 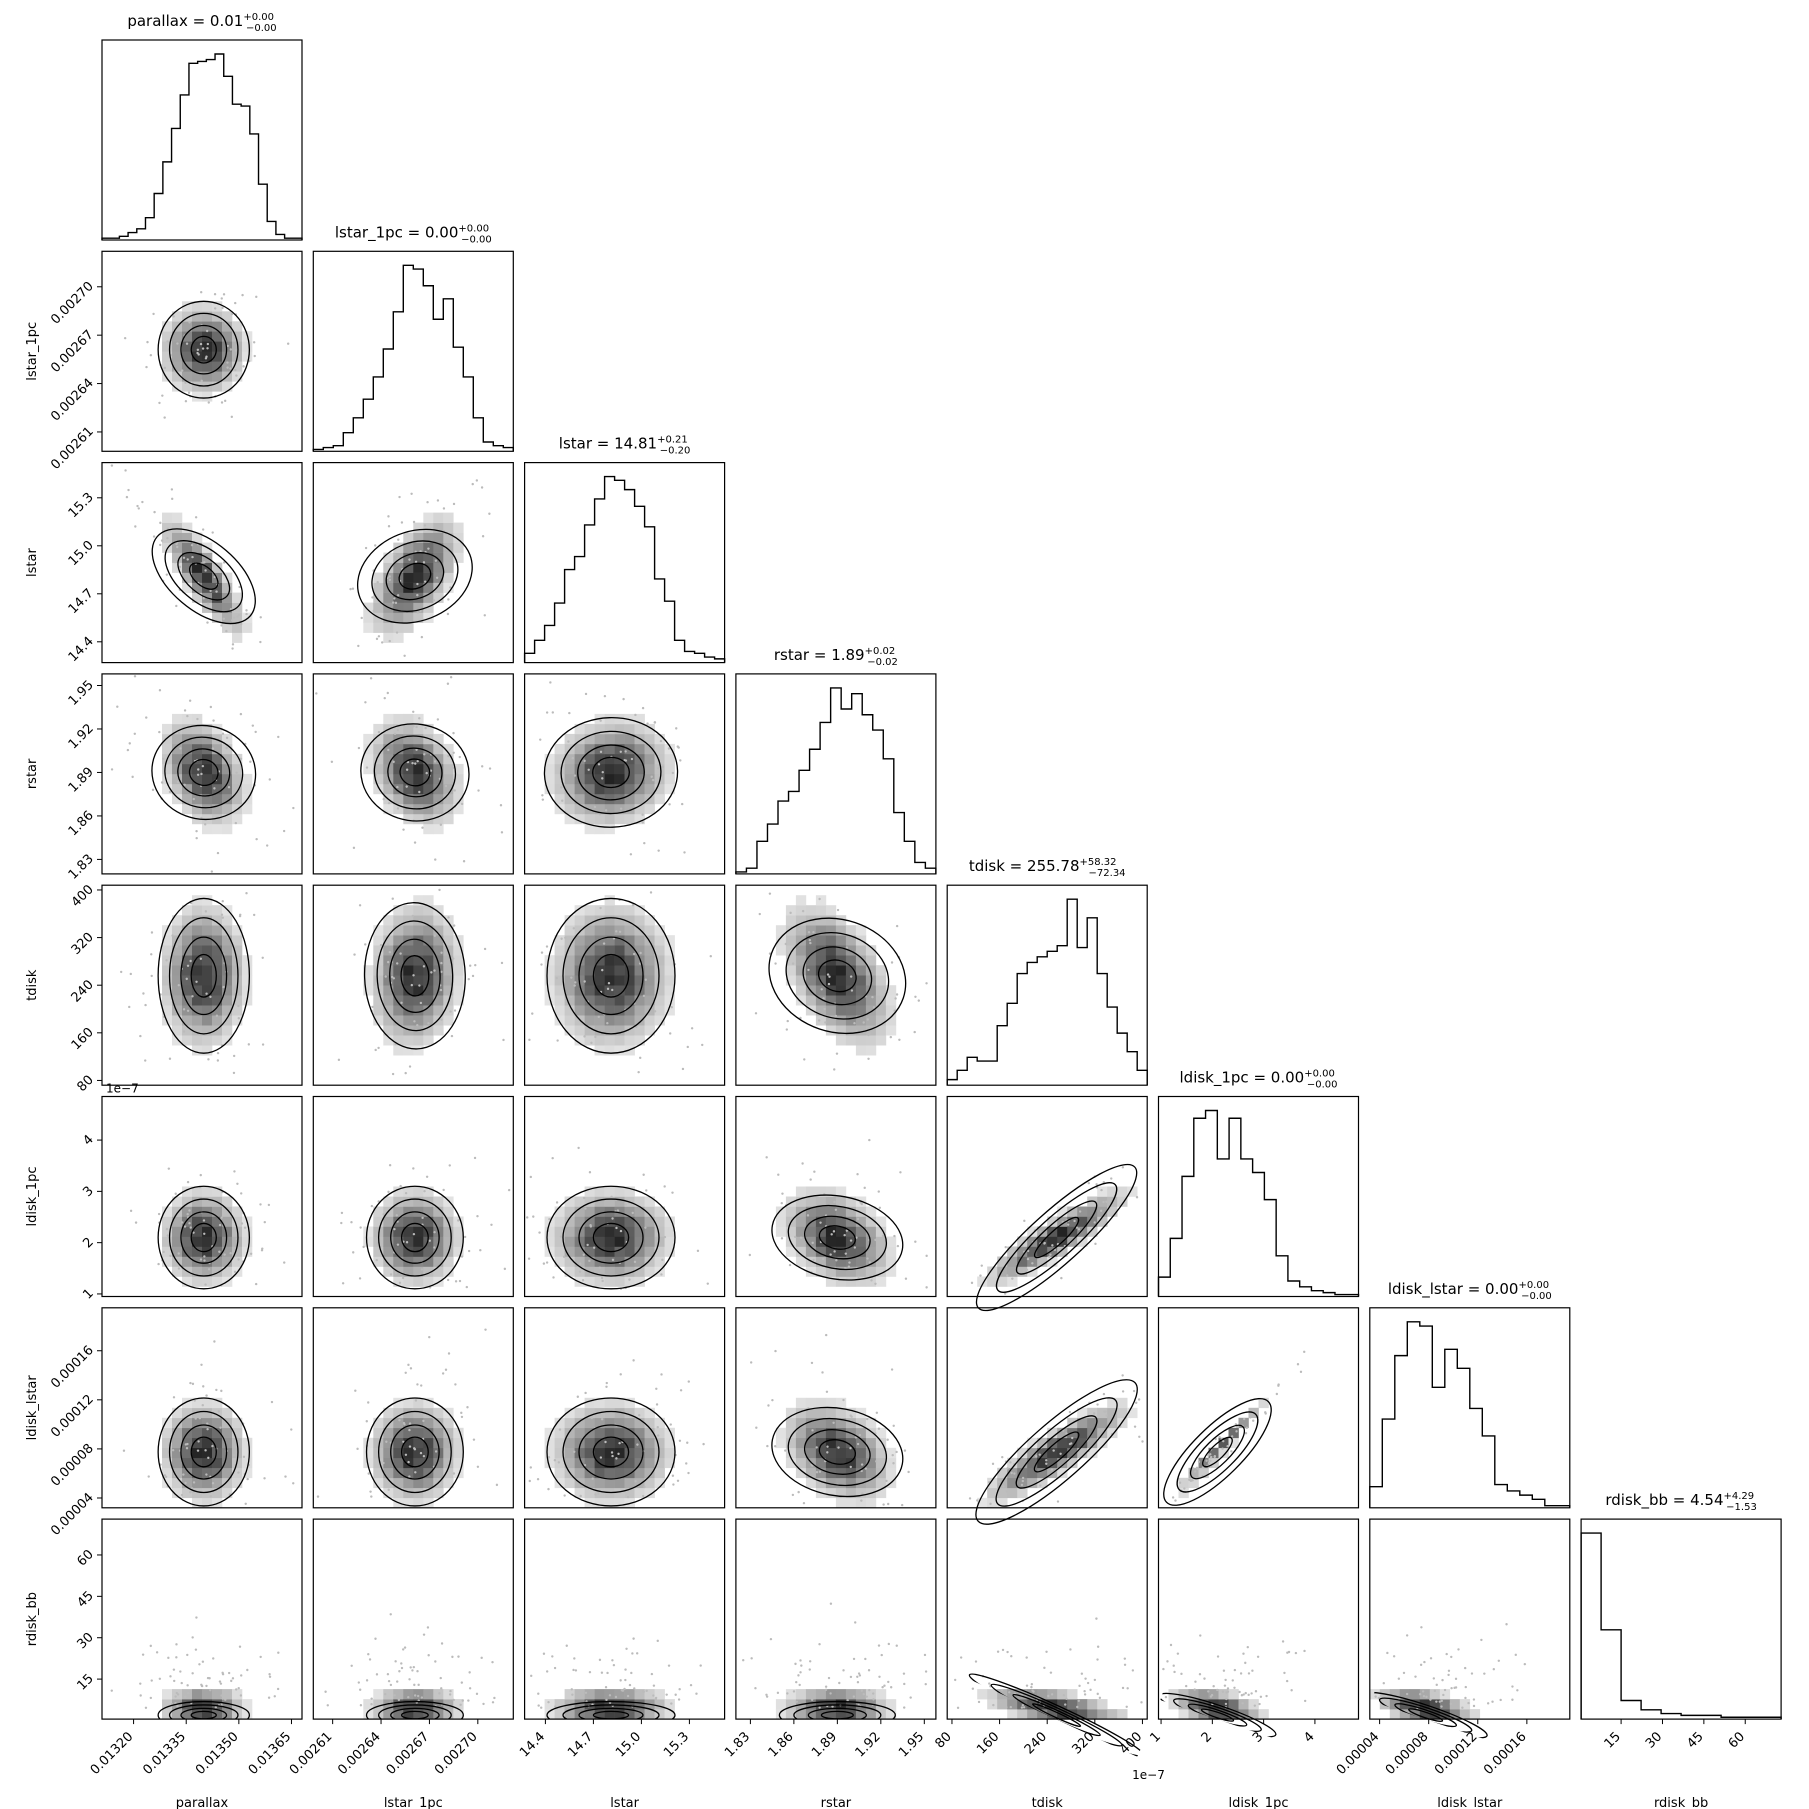 I want to click on x-tick-label: 0.00012, so click(x=1456, y=1753).